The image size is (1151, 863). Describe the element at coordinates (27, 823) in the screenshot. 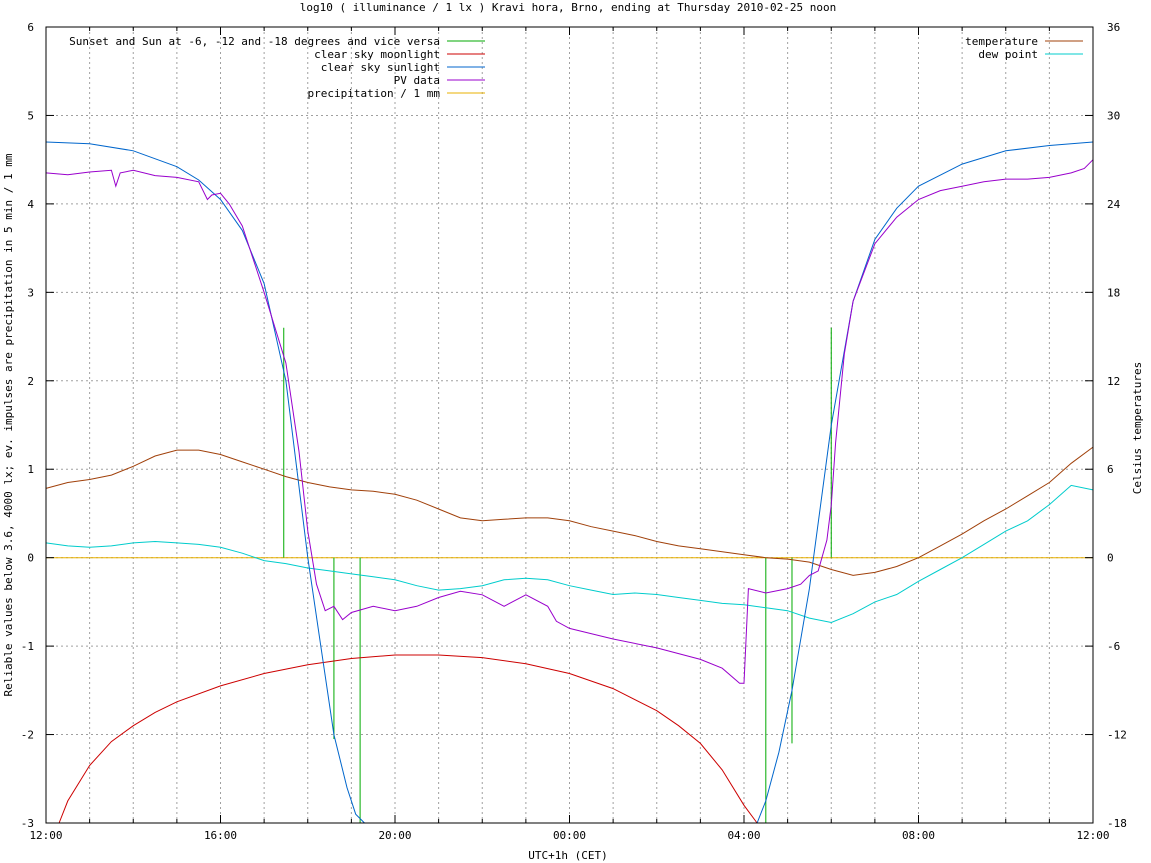

I see `y-tick-label: -3` at that location.